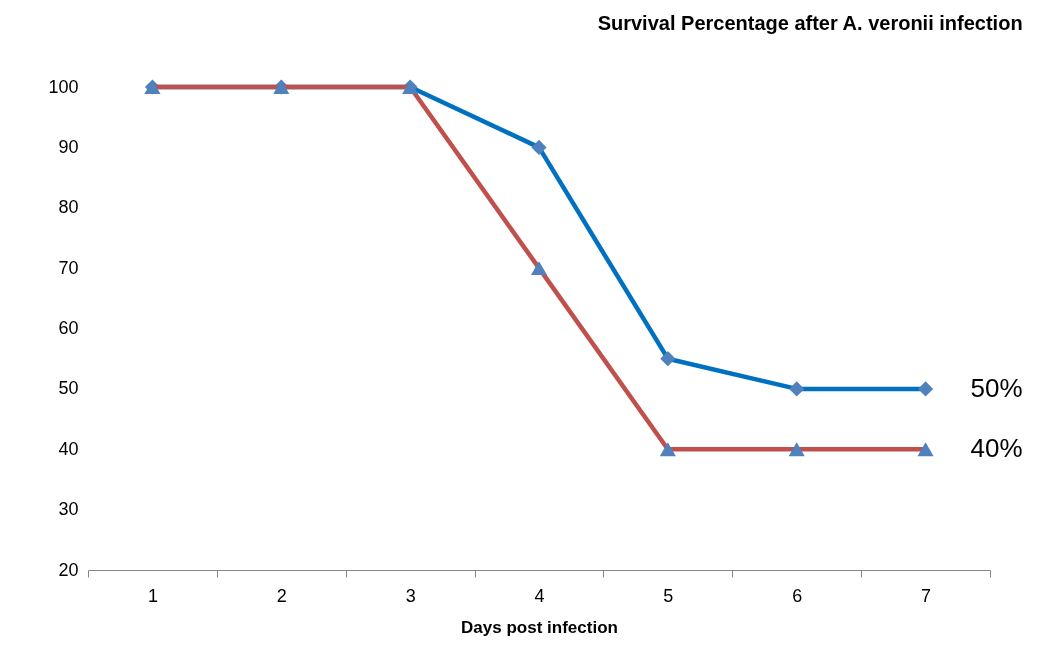 The image size is (1041, 660). I want to click on y-tick-label: 60, so click(68, 328).